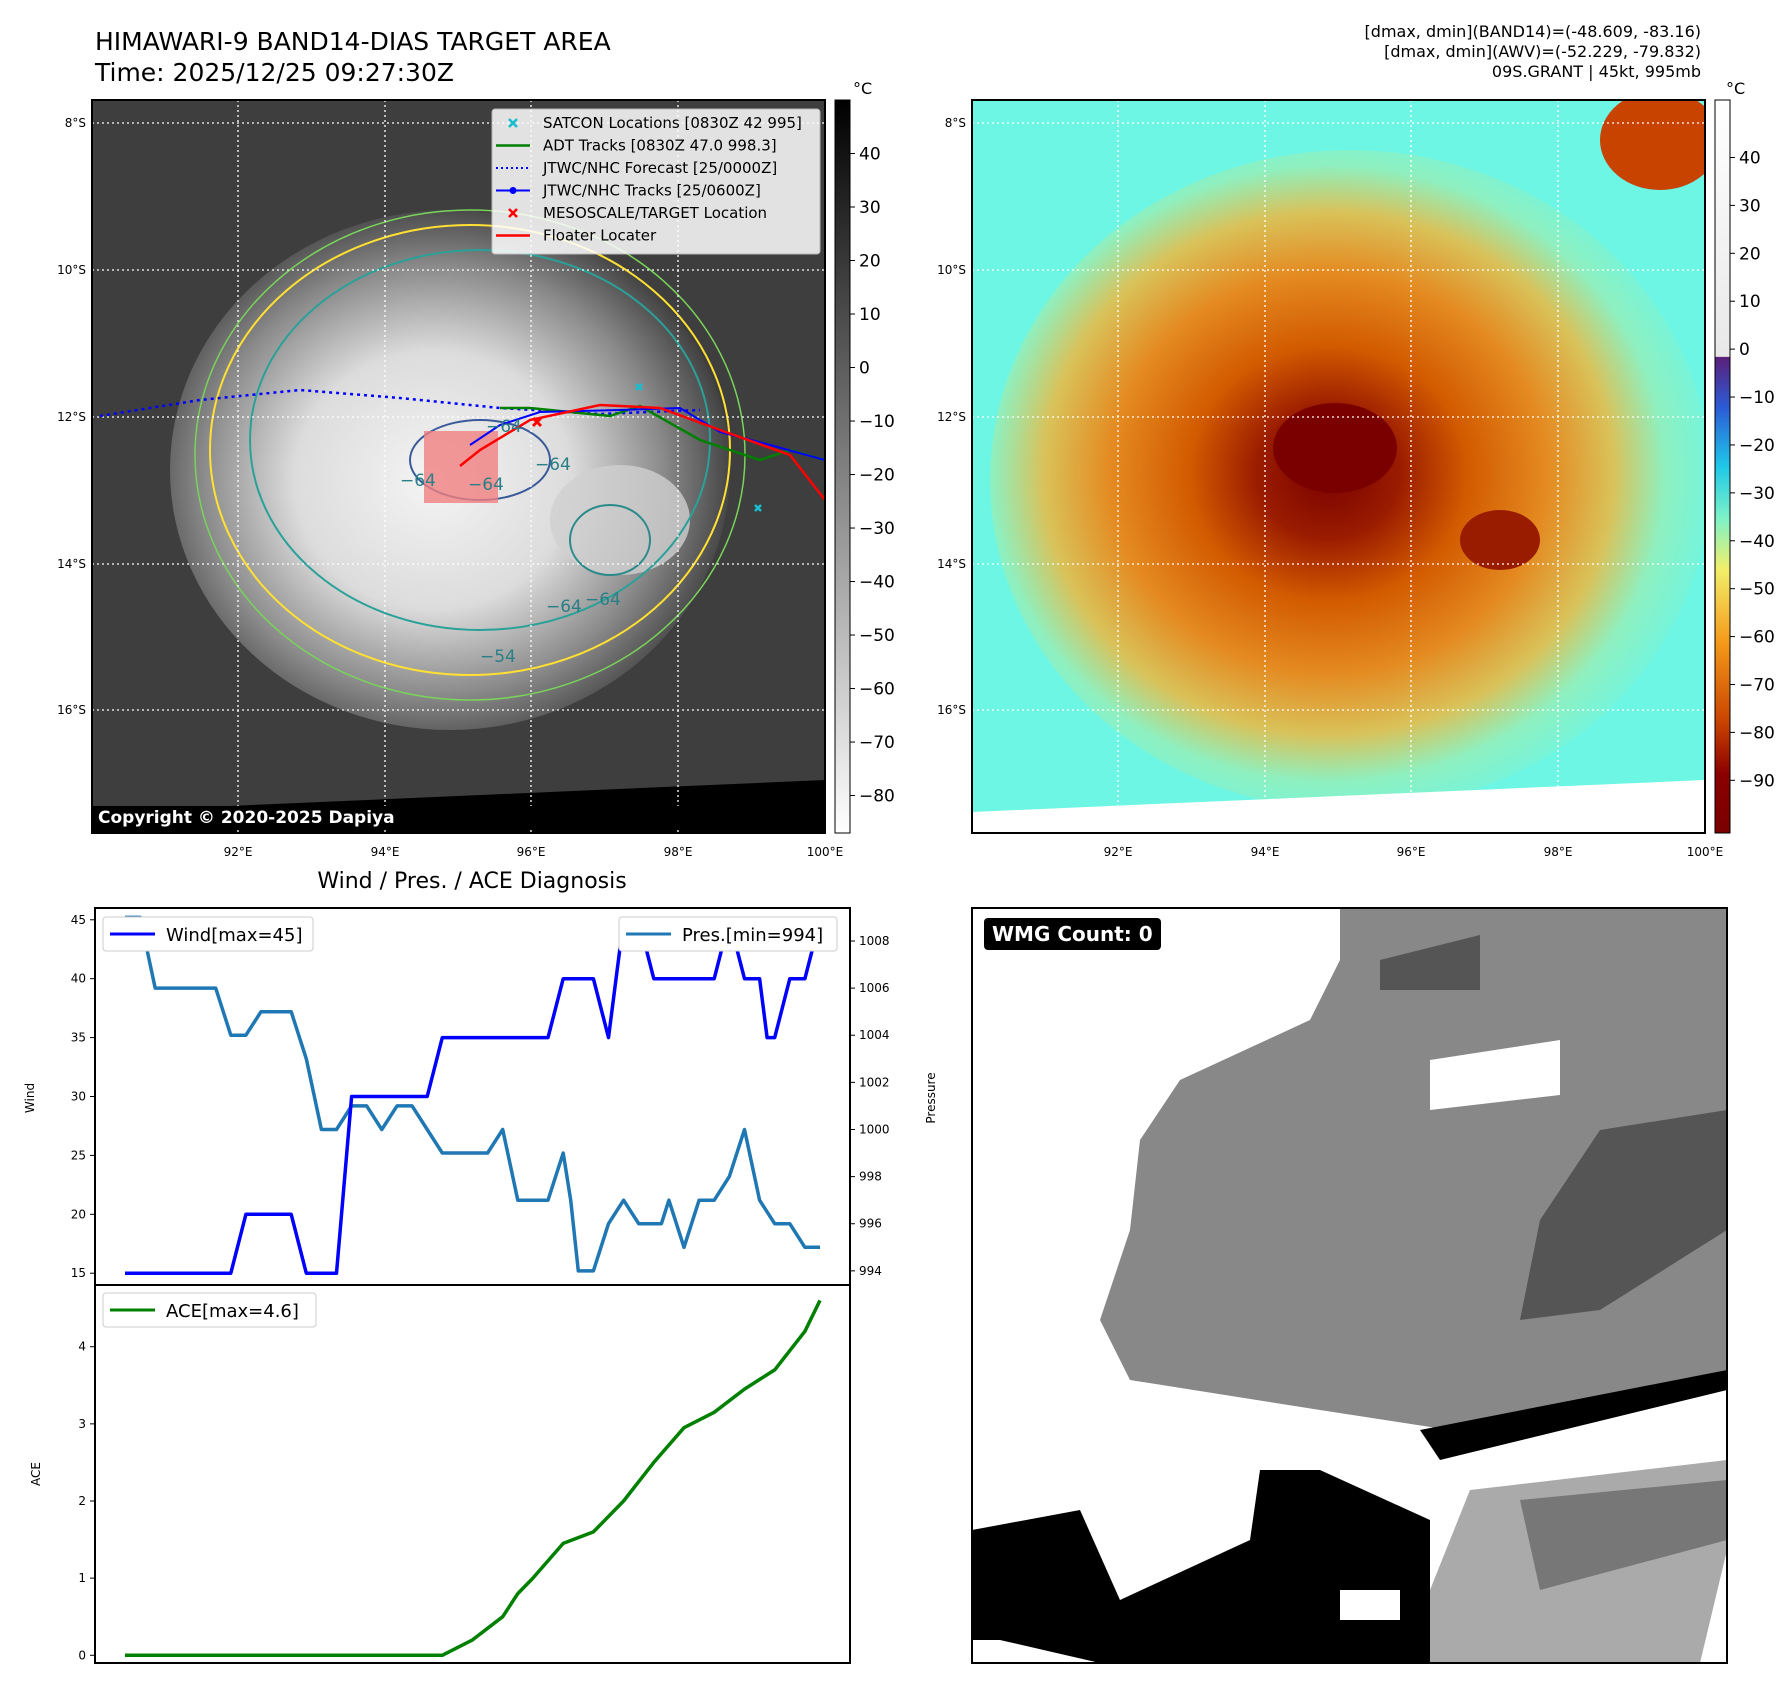  Describe the element at coordinates (71, 416) in the screenshot. I see `ir-lat-labels: 8°S 10°S 12°S 14°S 16°S` at that location.